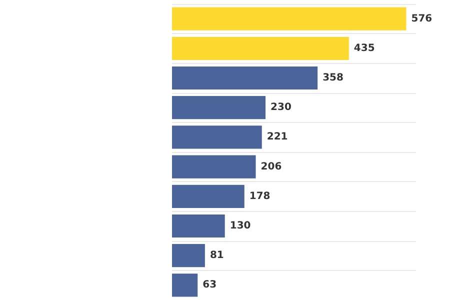 The width and height of the screenshot is (450, 300). I want to click on data-label: 130, so click(240, 226).